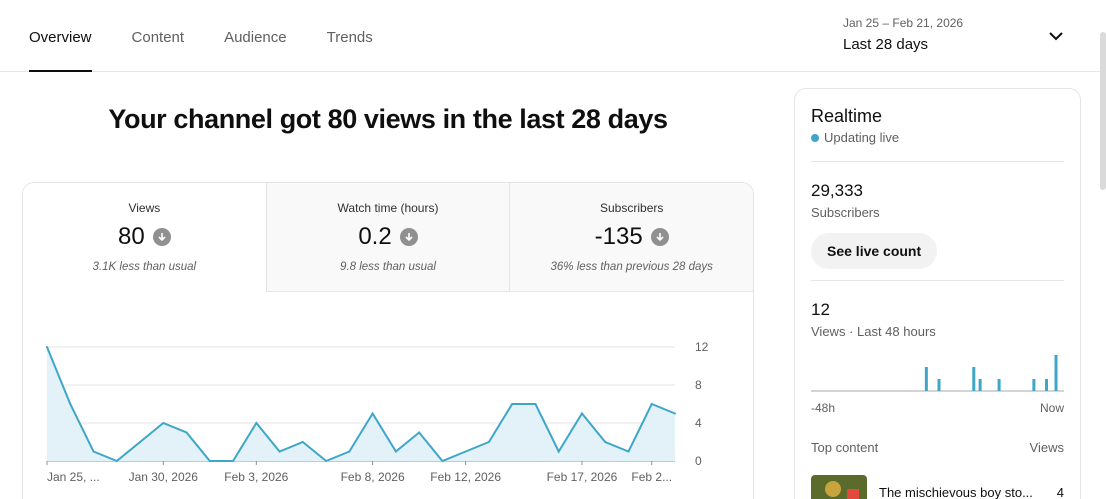 The height and width of the screenshot is (499, 1106). I want to click on tab-bar: Overview Content Audience Trends, so click(221, 36).